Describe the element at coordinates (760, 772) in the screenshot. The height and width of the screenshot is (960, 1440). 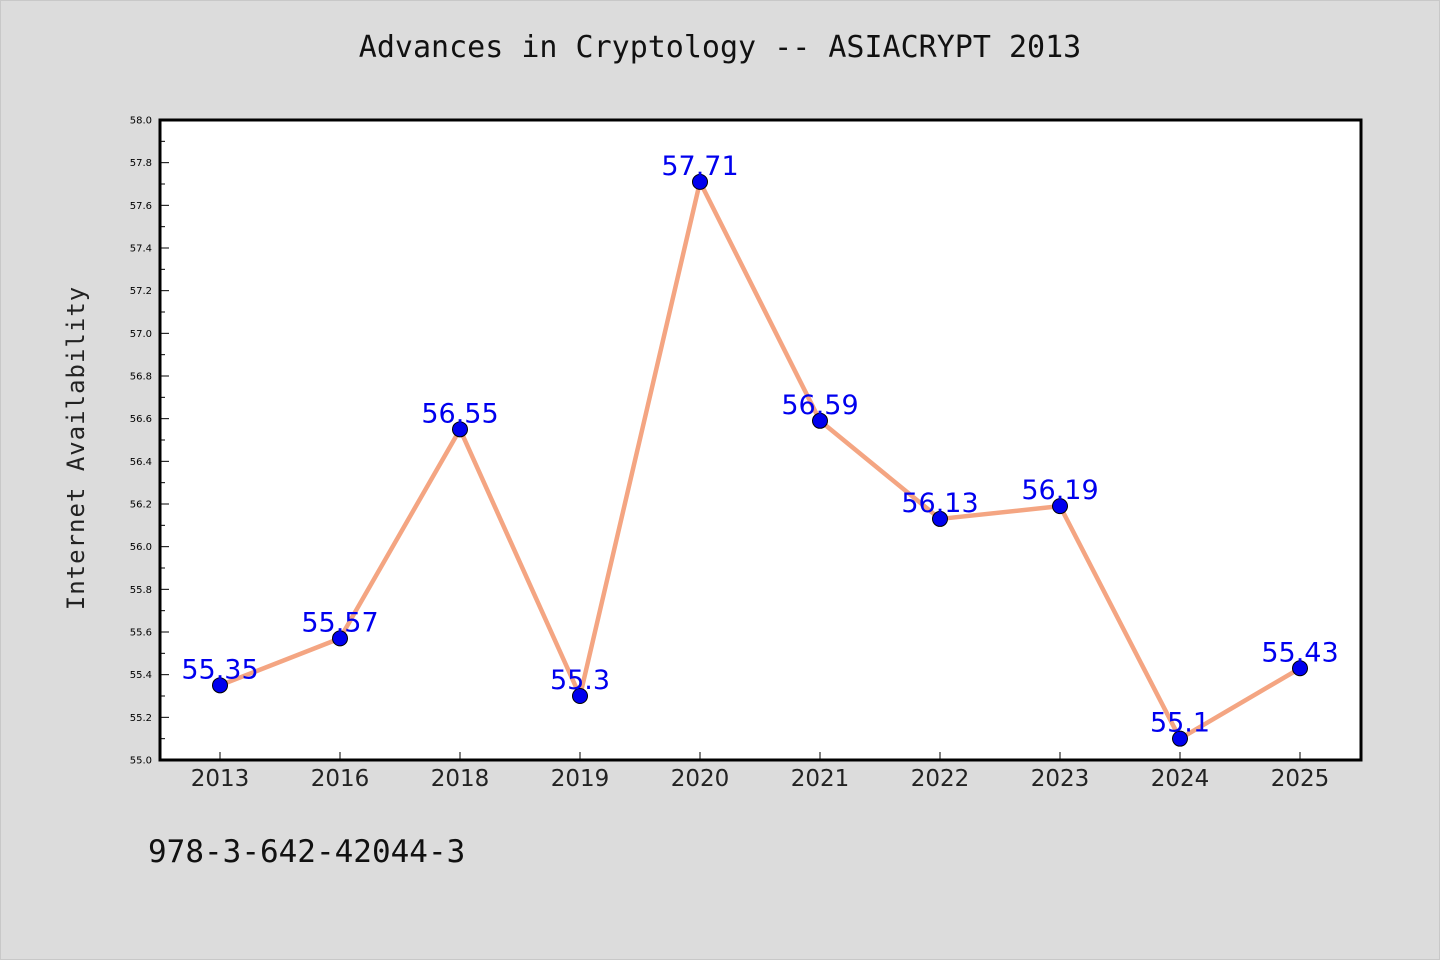
I see `x-axis: 2013 2016 2018 2019 2020 2021 2022 2023 2024 2025` at that location.